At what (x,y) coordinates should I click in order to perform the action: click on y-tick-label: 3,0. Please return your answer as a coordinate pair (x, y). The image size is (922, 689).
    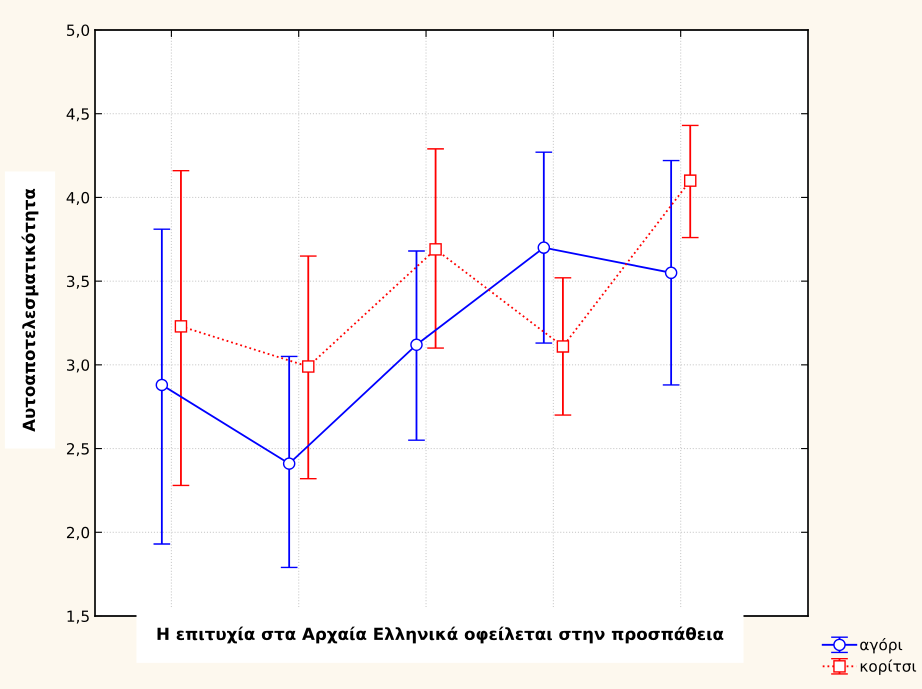
    Looking at the image, I should click on (78, 365).